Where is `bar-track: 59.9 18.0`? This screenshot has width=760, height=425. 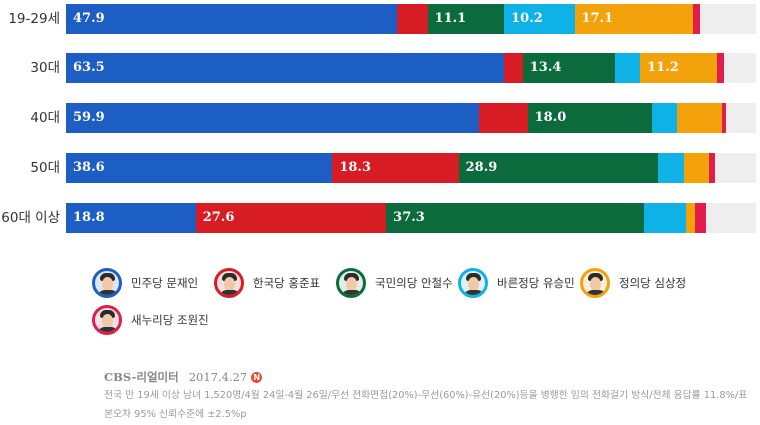
bar-track: 59.9 18.0 is located at coordinates (411, 118).